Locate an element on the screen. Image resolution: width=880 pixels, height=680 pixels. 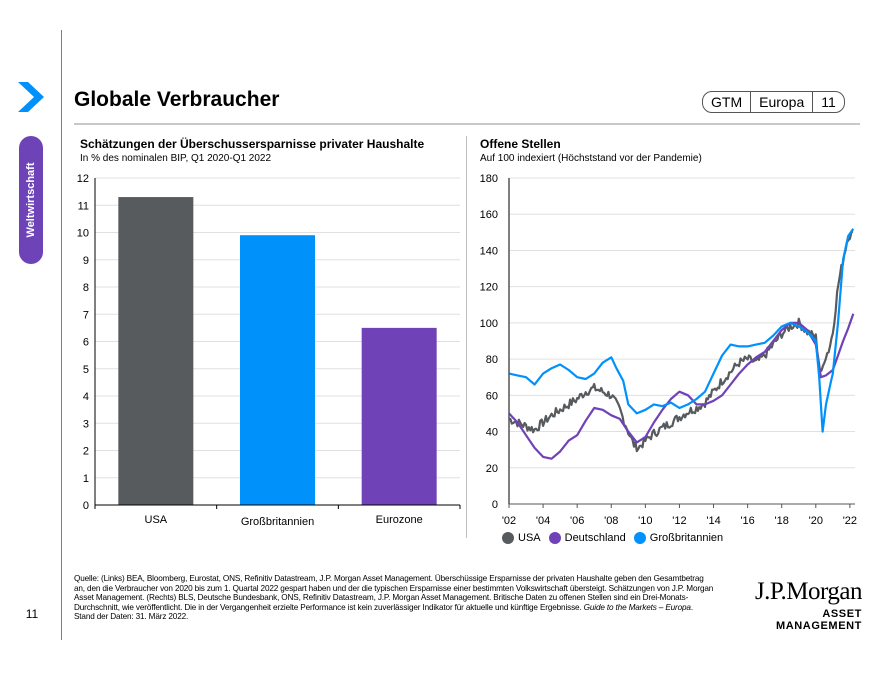
bar-usa is located at coordinates (156, 351).